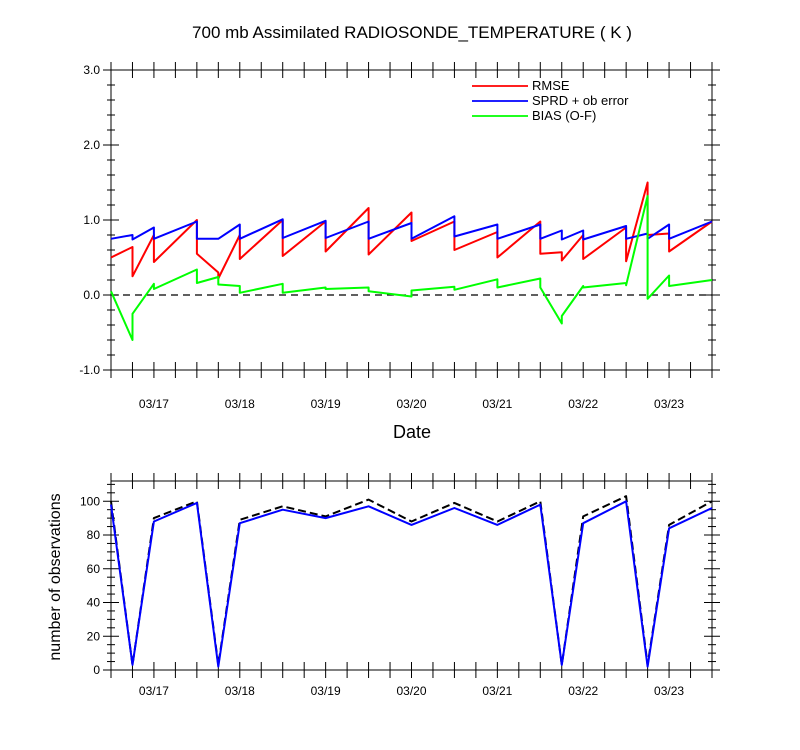  What do you see at coordinates (94, 569) in the screenshot?
I see `y-tick-label: 60` at bounding box center [94, 569].